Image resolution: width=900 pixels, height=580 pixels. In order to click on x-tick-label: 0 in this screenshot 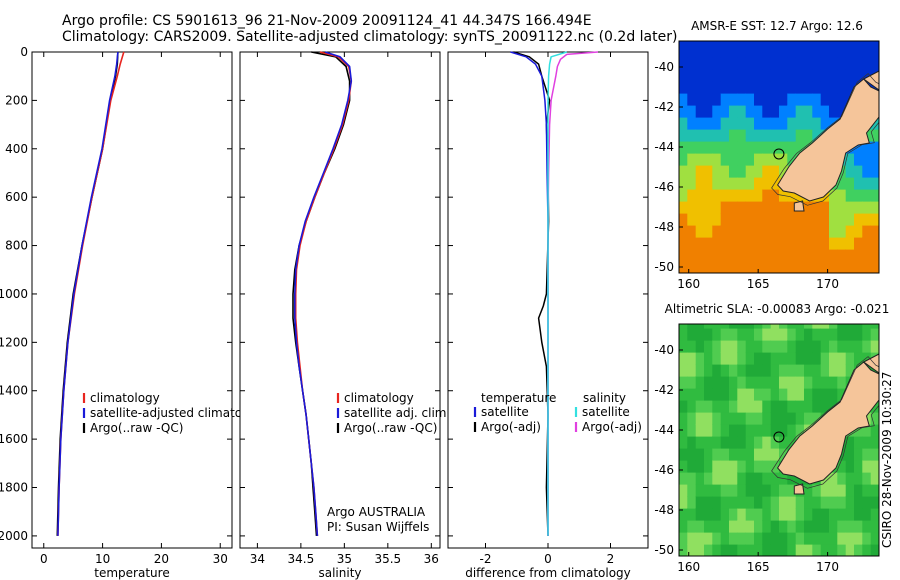, I will do `click(44, 559)`.